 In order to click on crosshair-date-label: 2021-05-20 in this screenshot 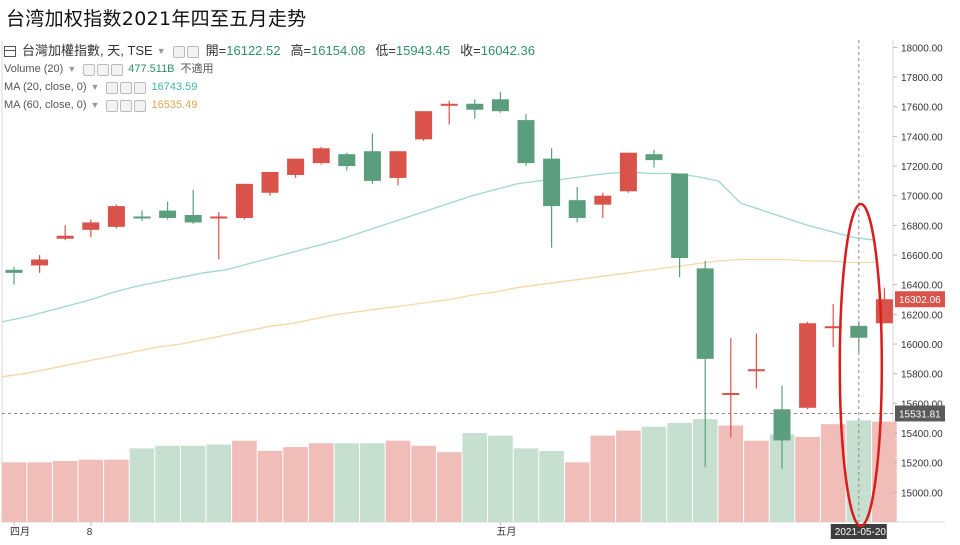, I will do `click(861, 532)`.